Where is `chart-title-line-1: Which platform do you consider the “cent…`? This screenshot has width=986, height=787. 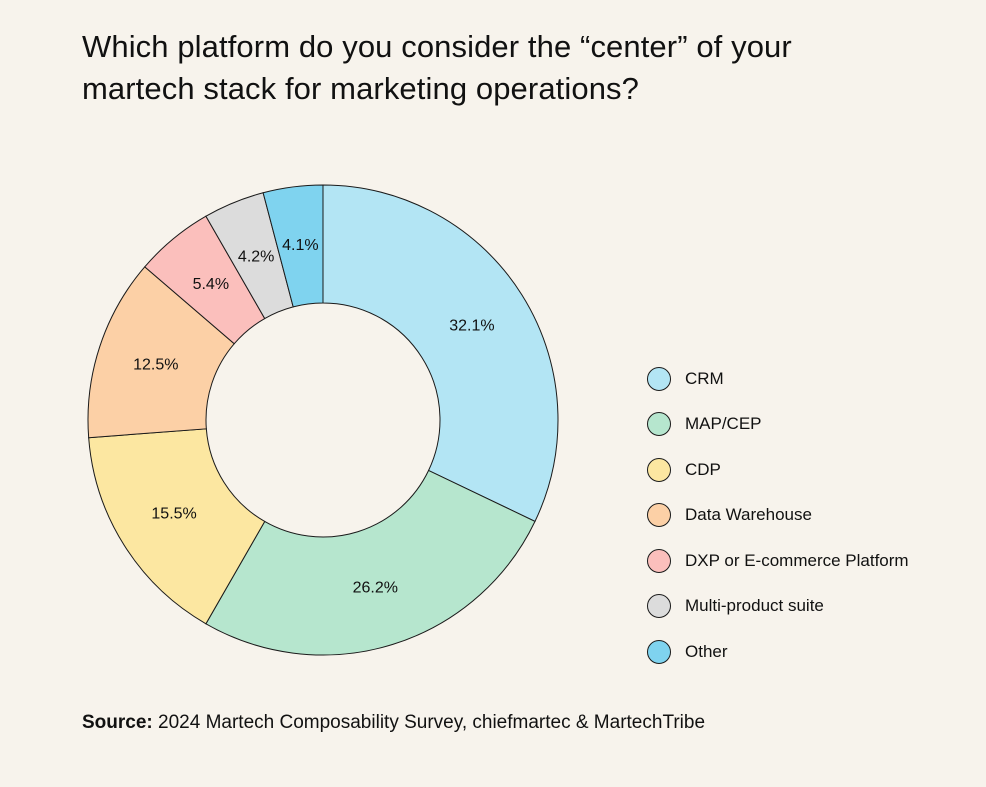 chart-title-line-1: Which platform do you consider the “cent… is located at coordinates (437, 46).